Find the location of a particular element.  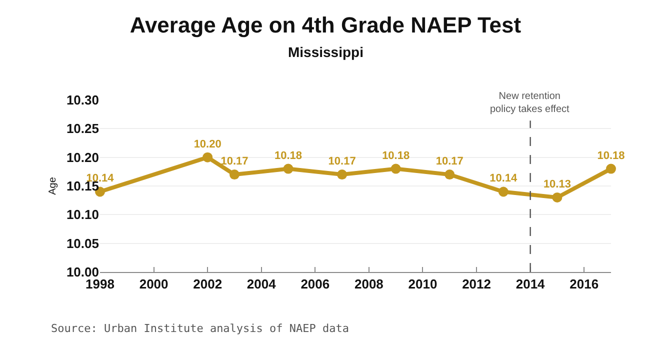

x-tick-label: 2004 is located at coordinates (261, 284).